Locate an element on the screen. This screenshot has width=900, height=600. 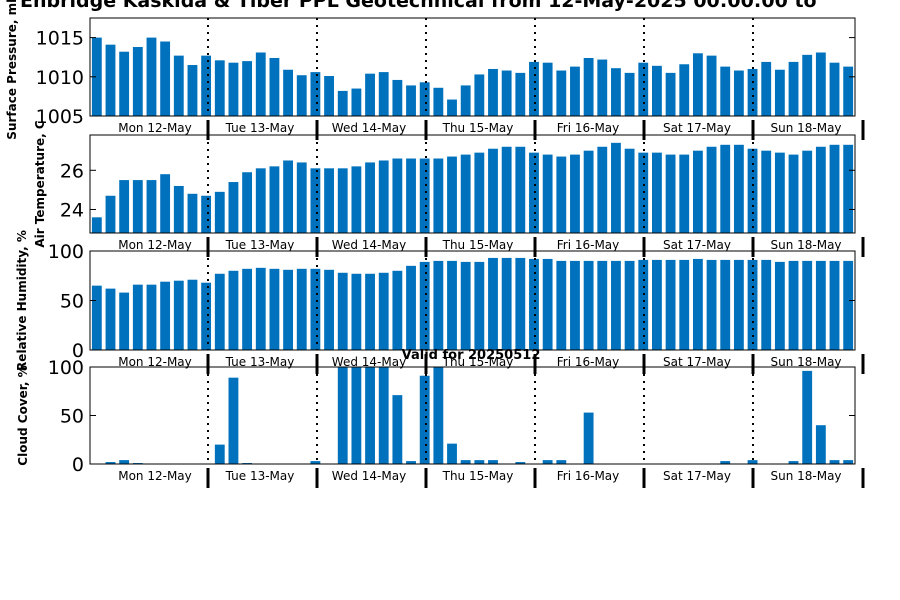
y-tick-label: 1015 is located at coordinates (60, 39).